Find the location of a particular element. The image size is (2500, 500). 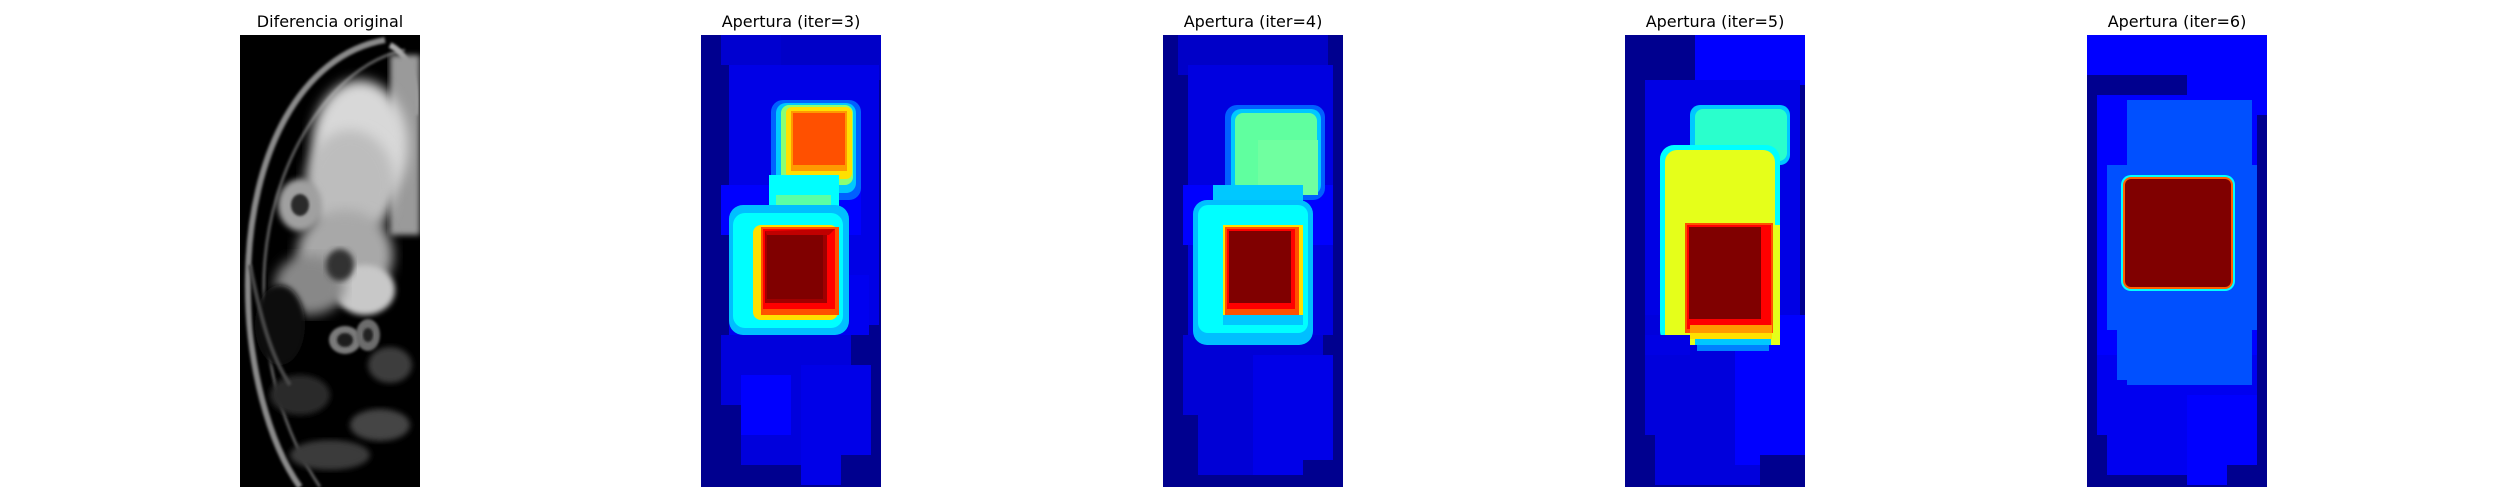

grayscale-image is located at coordinates (330, 261).